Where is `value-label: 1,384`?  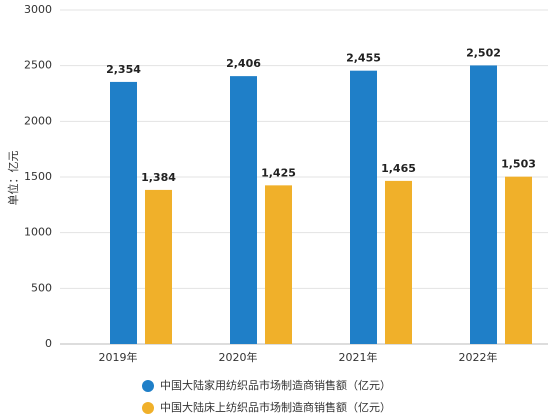 value-label: 1,384 is located at coordinates (158, 177).